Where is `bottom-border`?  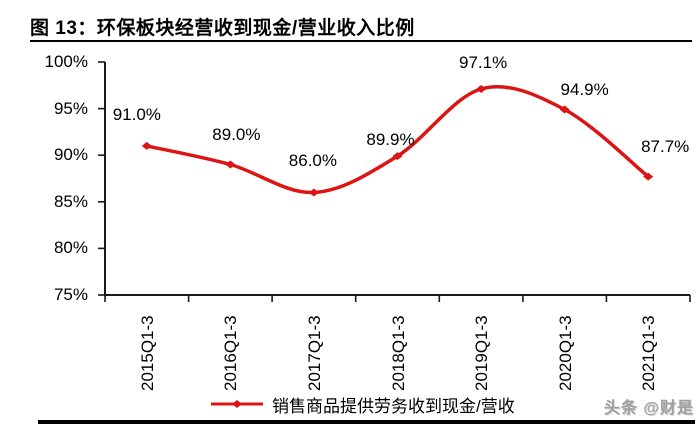
bottom-border is located at coordinates (366, 422).